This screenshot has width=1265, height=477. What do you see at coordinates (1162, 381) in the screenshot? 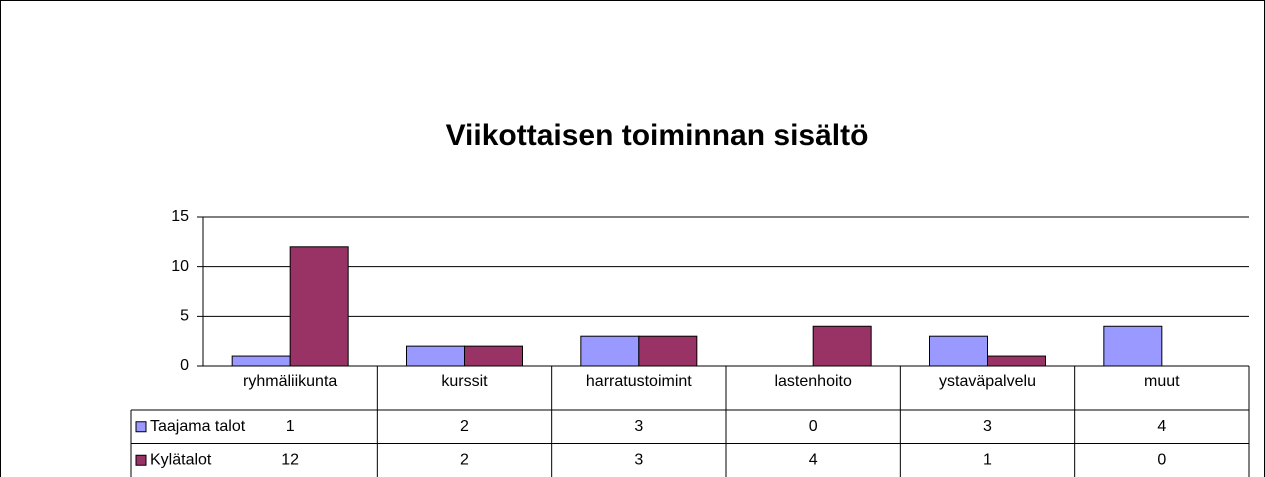
I see `x-tick-label: muut` at bounding box center [1162, 381].